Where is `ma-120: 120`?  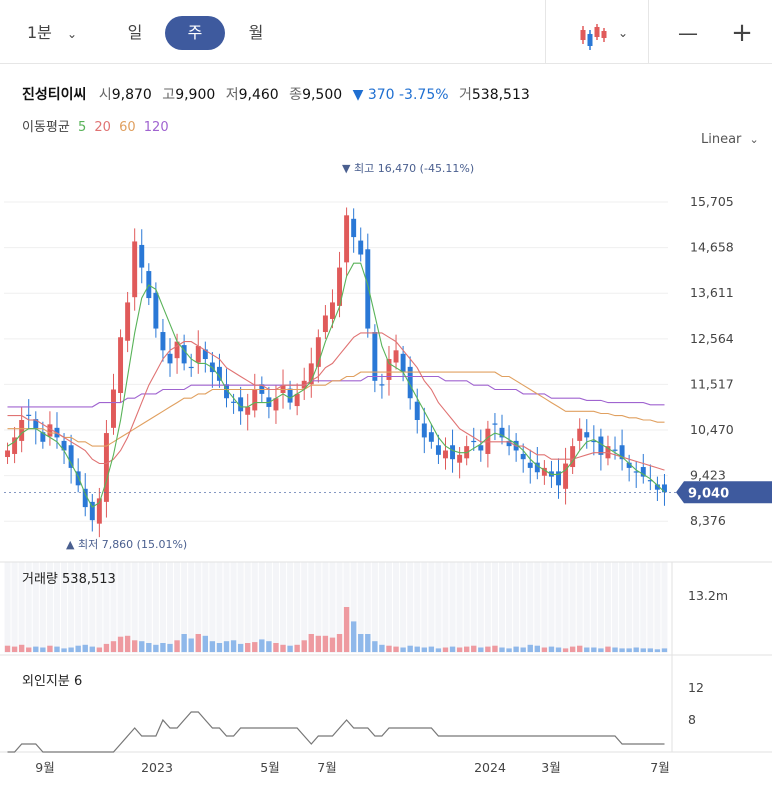
ma-120: 120 is located at coordinates (156, 127).